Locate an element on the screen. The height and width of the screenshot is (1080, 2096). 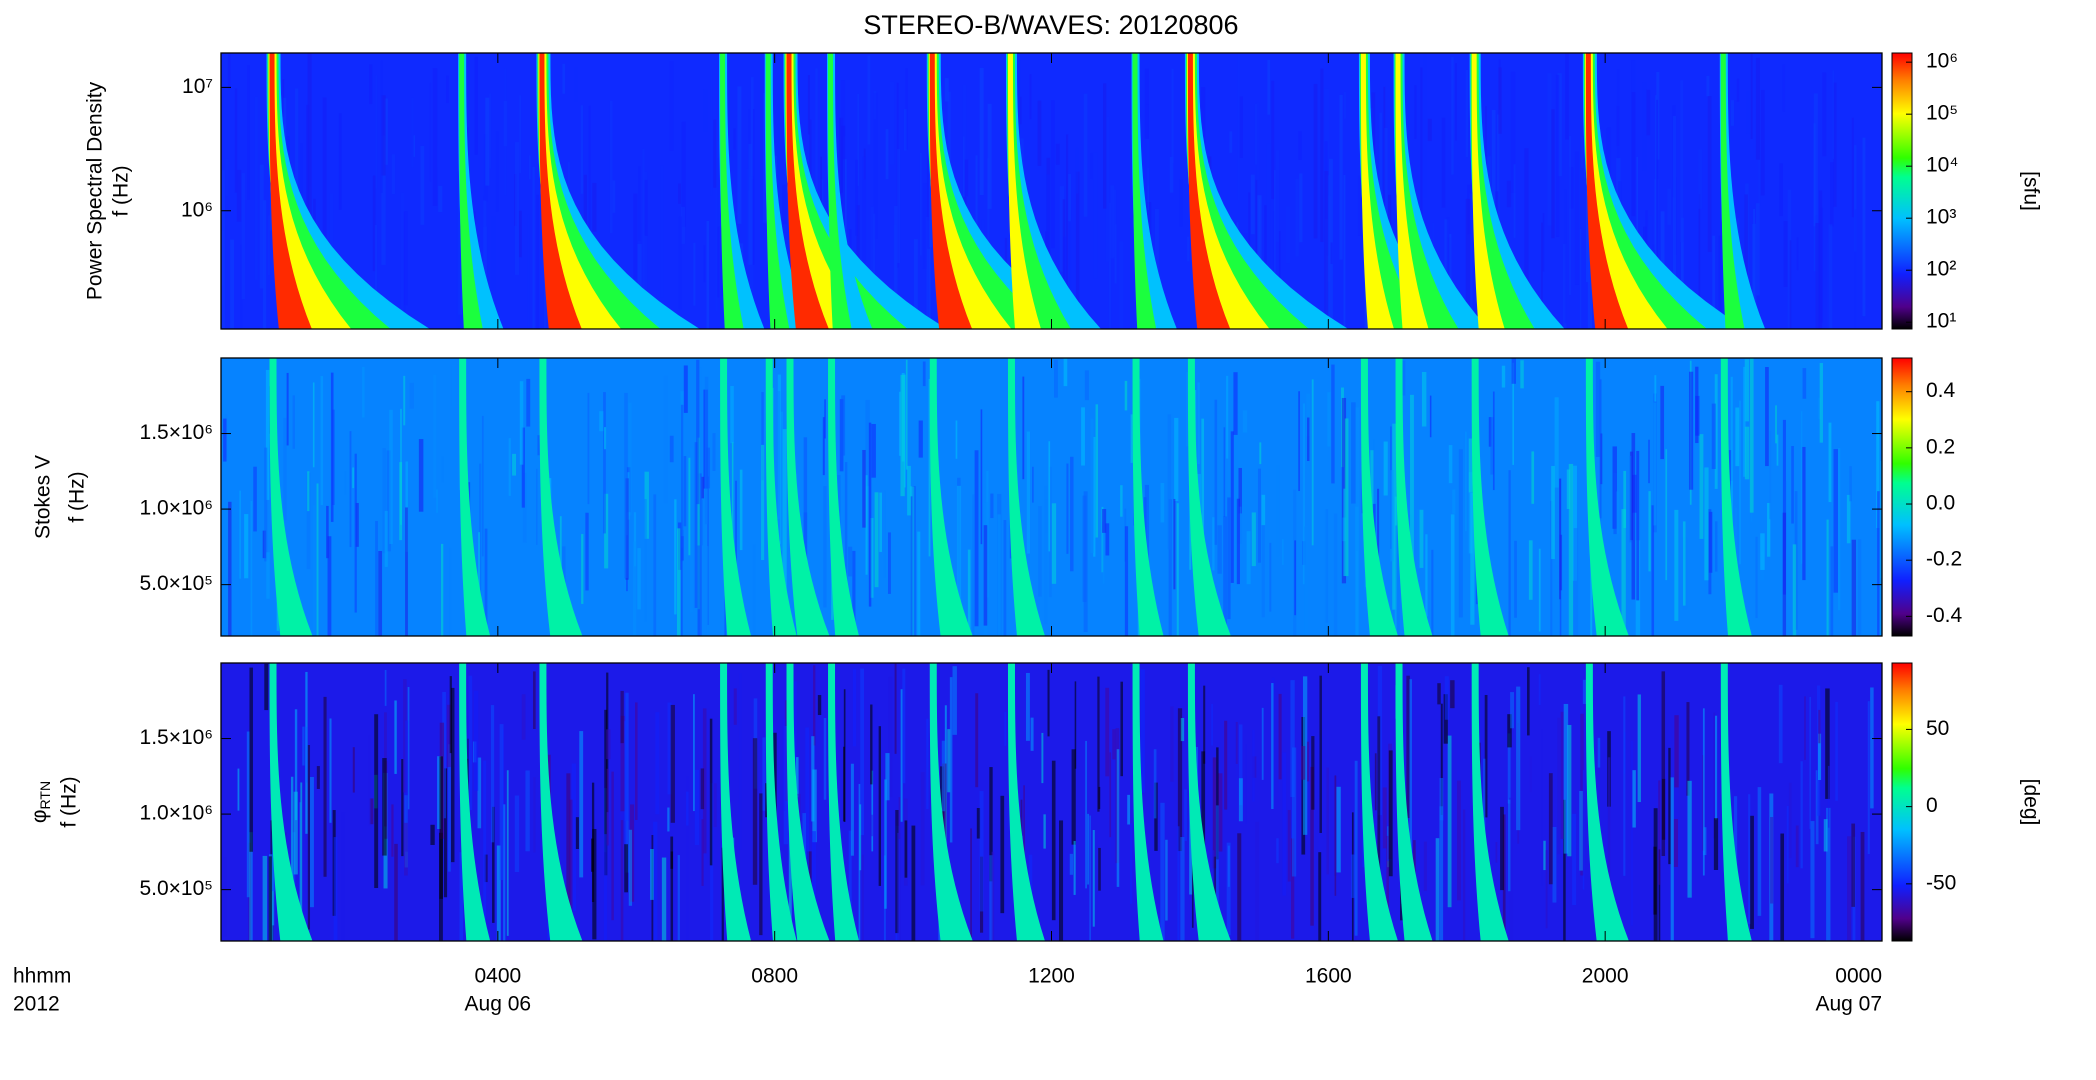
y-axis-label: Stokes V is located at coordinates (43, 497).